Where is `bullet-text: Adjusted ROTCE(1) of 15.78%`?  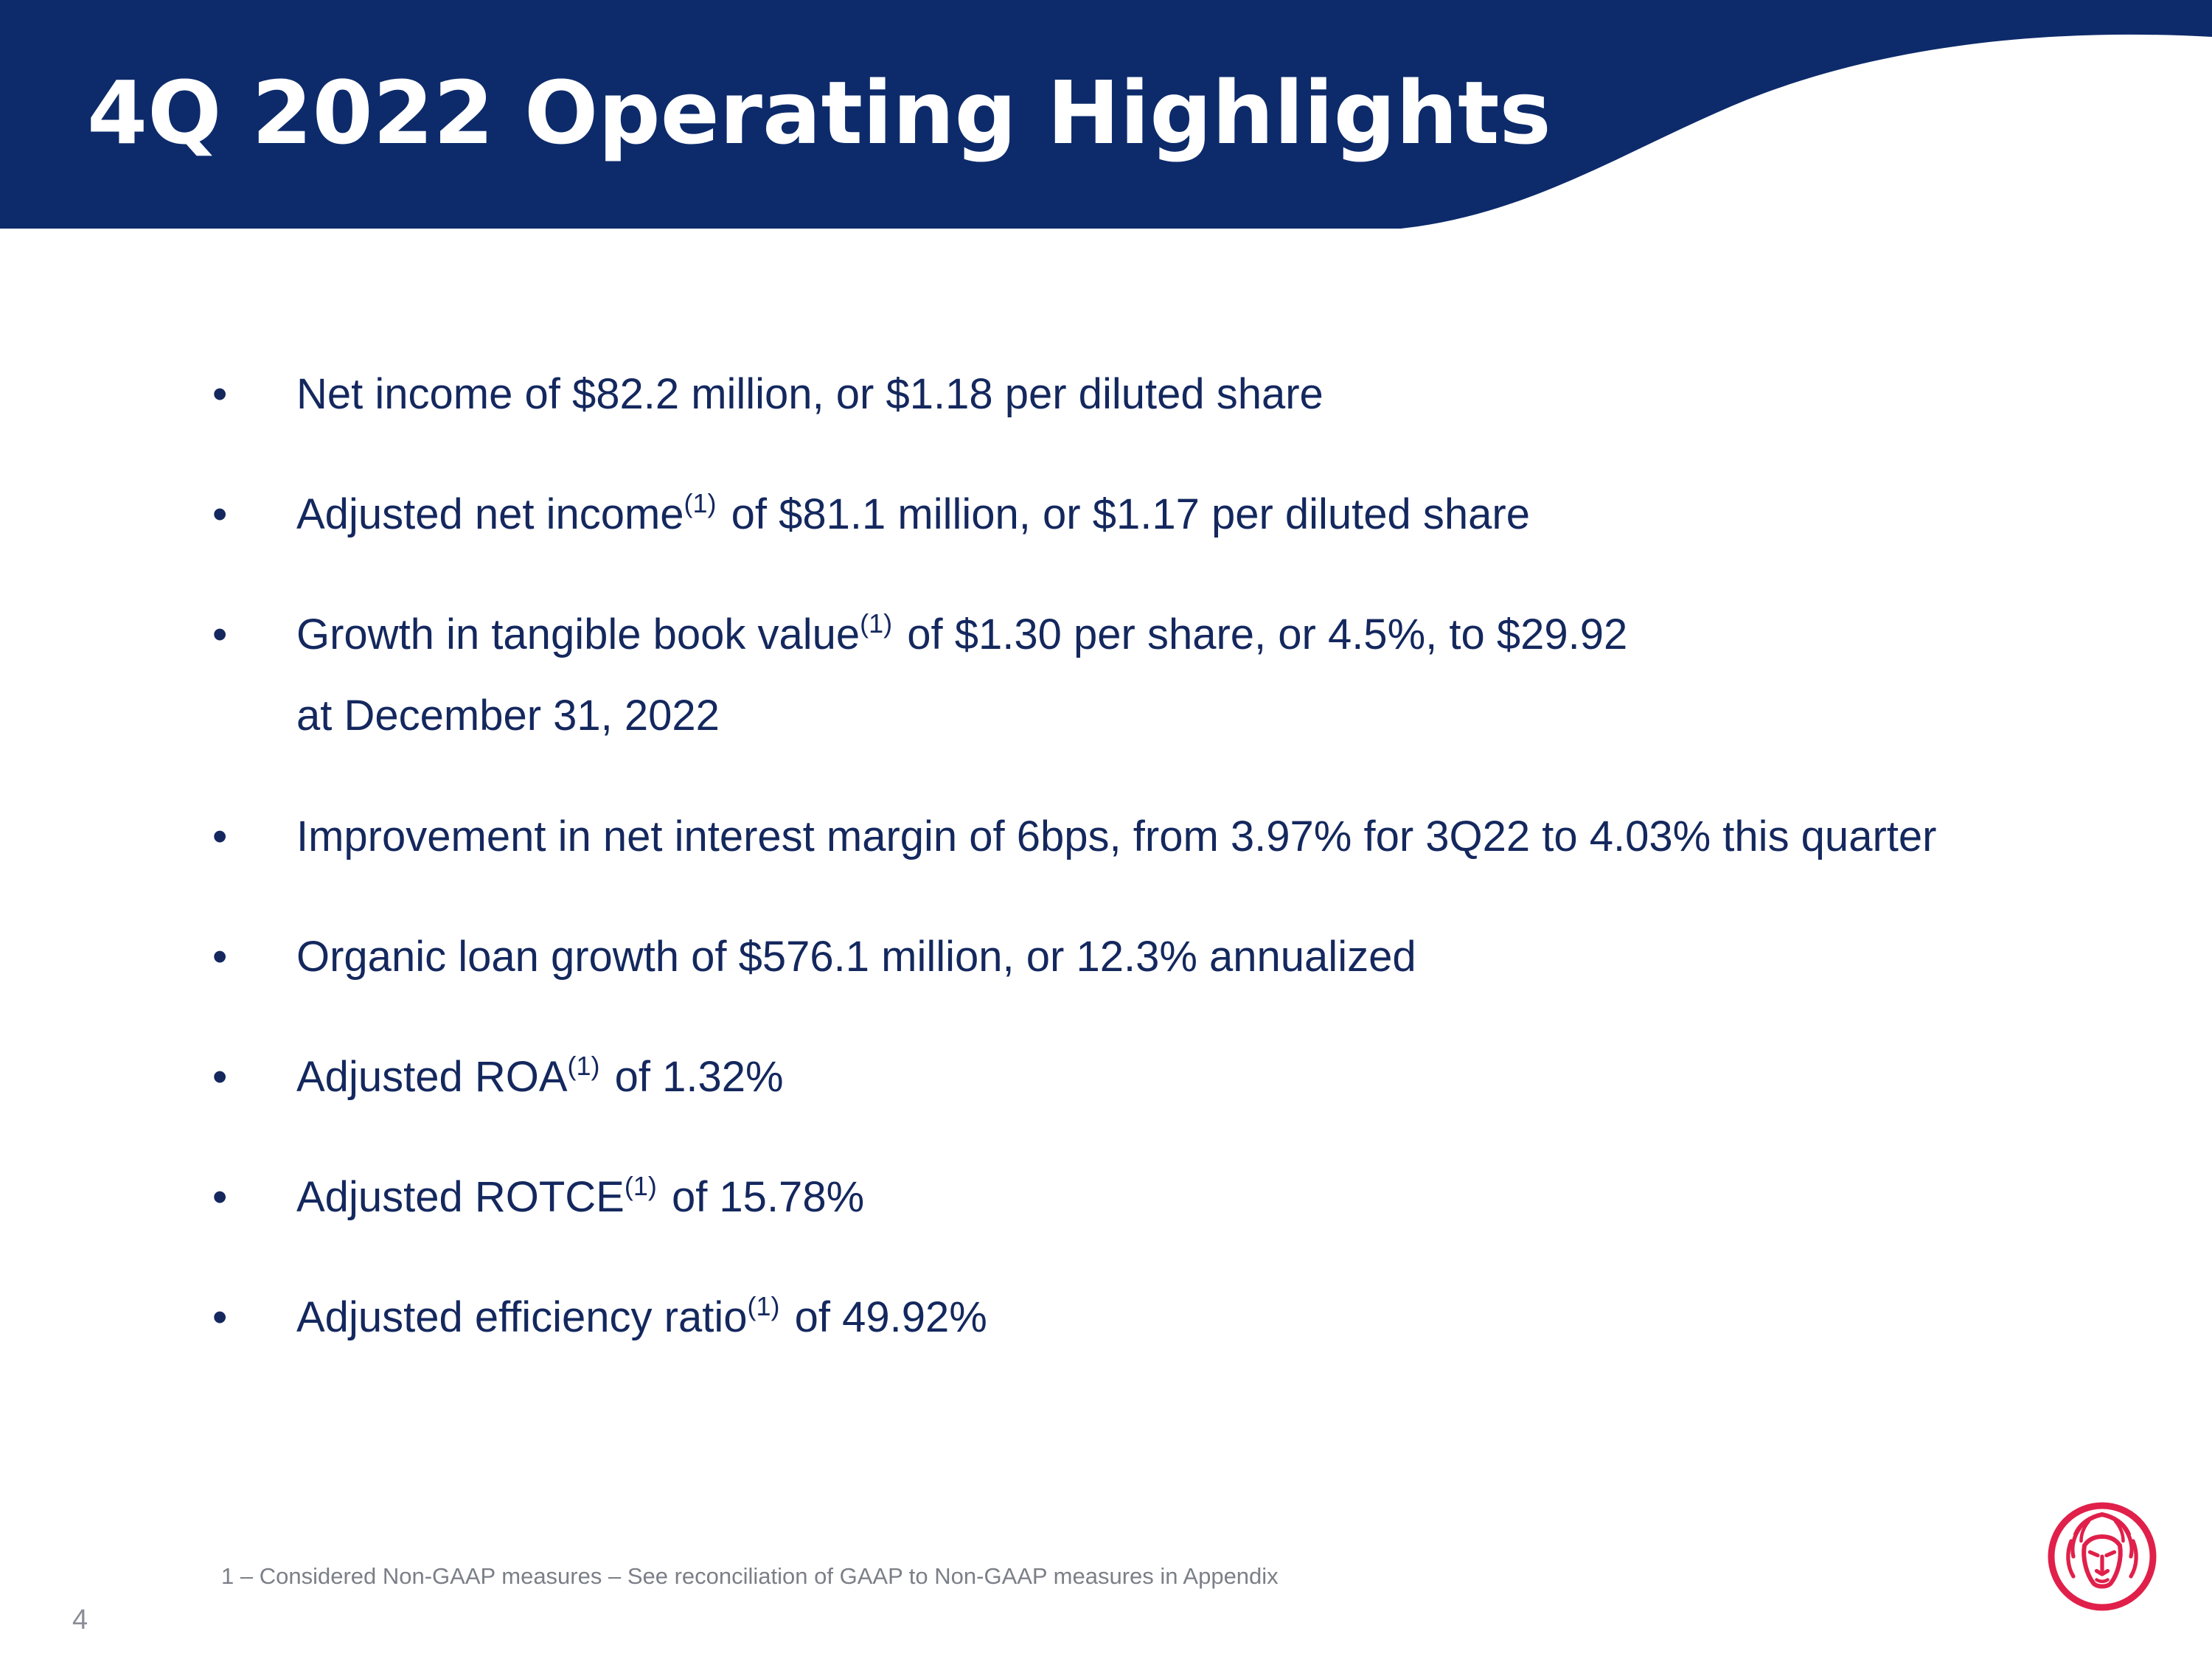
bullet-text: Adjusted ROTCE(1) of 15.78% is located at coordinates (580, 1200).